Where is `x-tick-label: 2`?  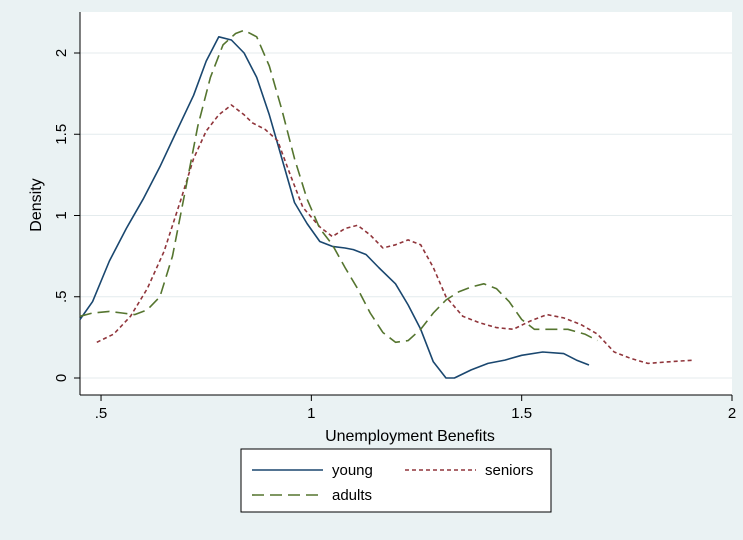
x-tick-label: 2 is located at coordinates (732, 413).